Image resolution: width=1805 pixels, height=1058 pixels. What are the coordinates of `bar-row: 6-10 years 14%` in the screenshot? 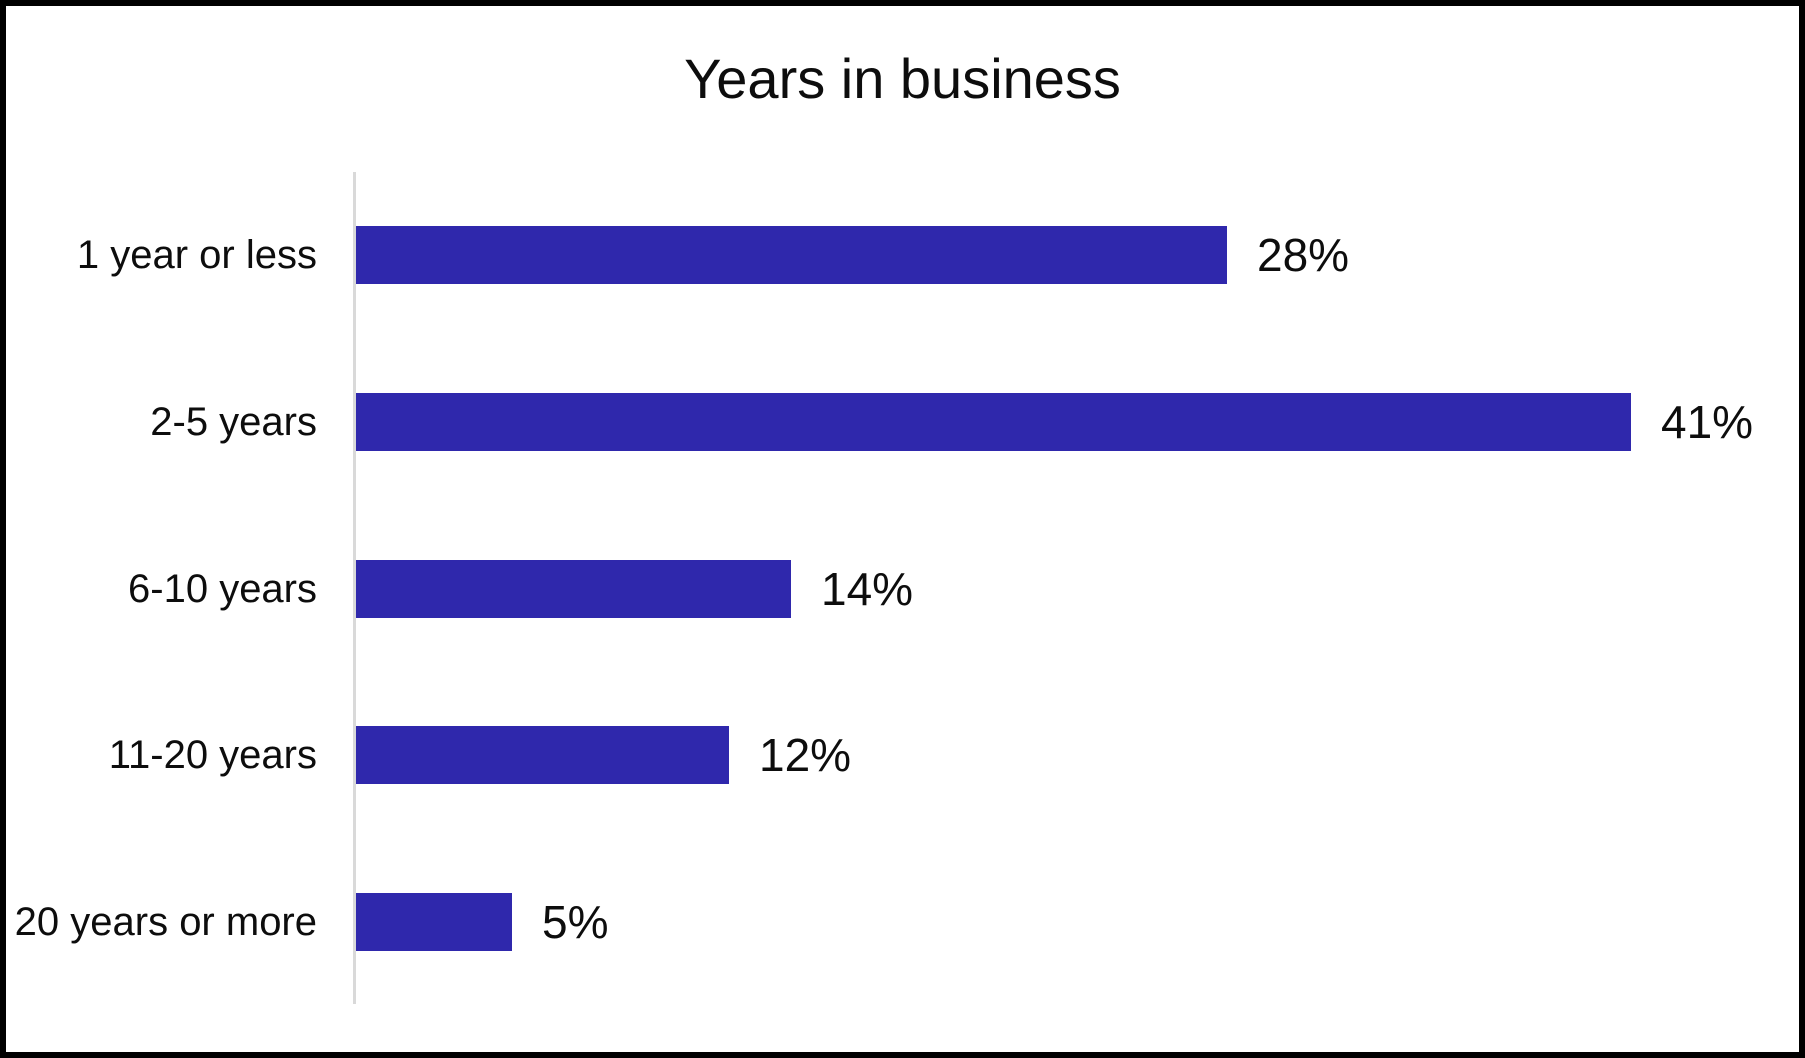 It's located at (902, 589).